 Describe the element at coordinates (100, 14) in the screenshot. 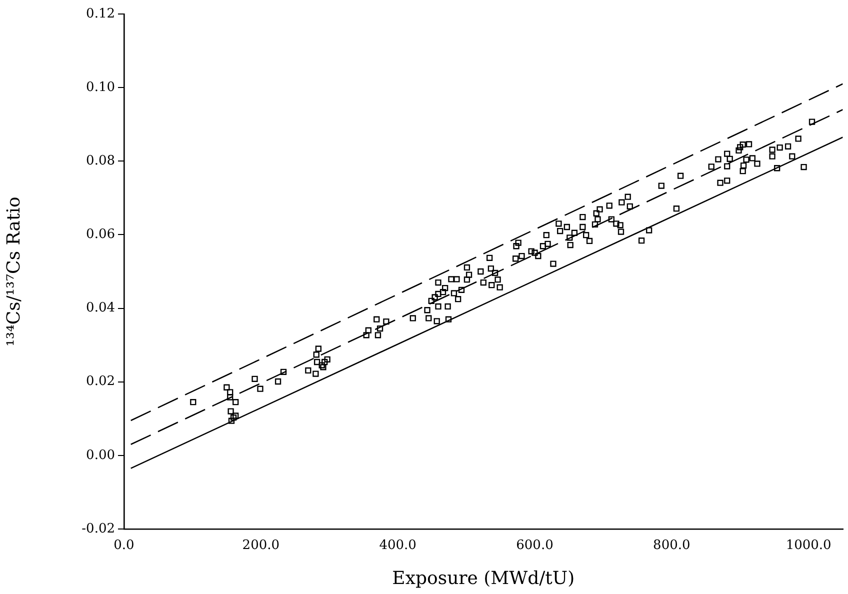

I see `y-tick-label: 0.12` at that location.